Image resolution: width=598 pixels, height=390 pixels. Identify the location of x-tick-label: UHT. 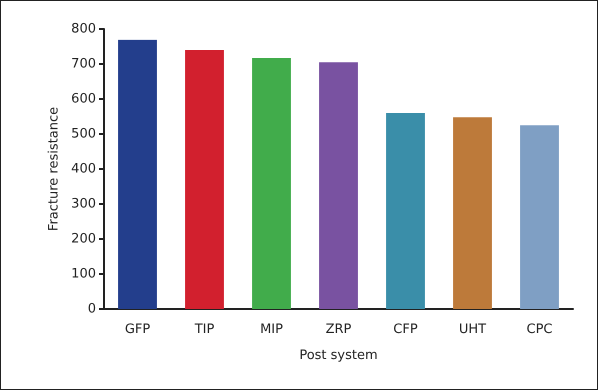
(472, 329).